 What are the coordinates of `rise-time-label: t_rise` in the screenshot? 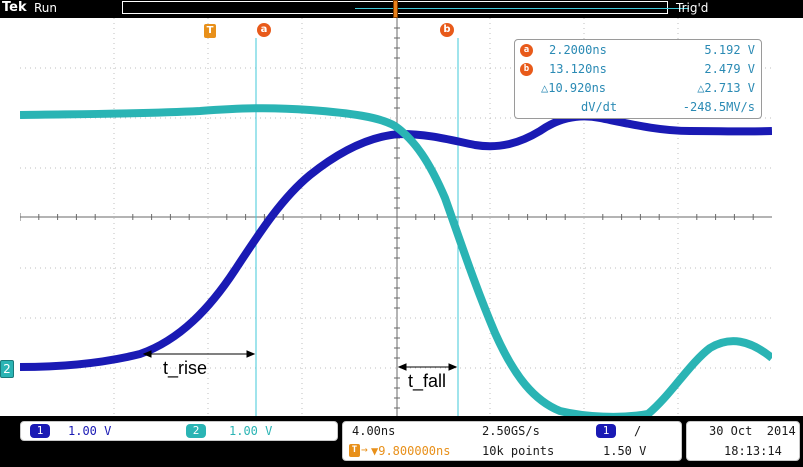 It's located at (185, 368).